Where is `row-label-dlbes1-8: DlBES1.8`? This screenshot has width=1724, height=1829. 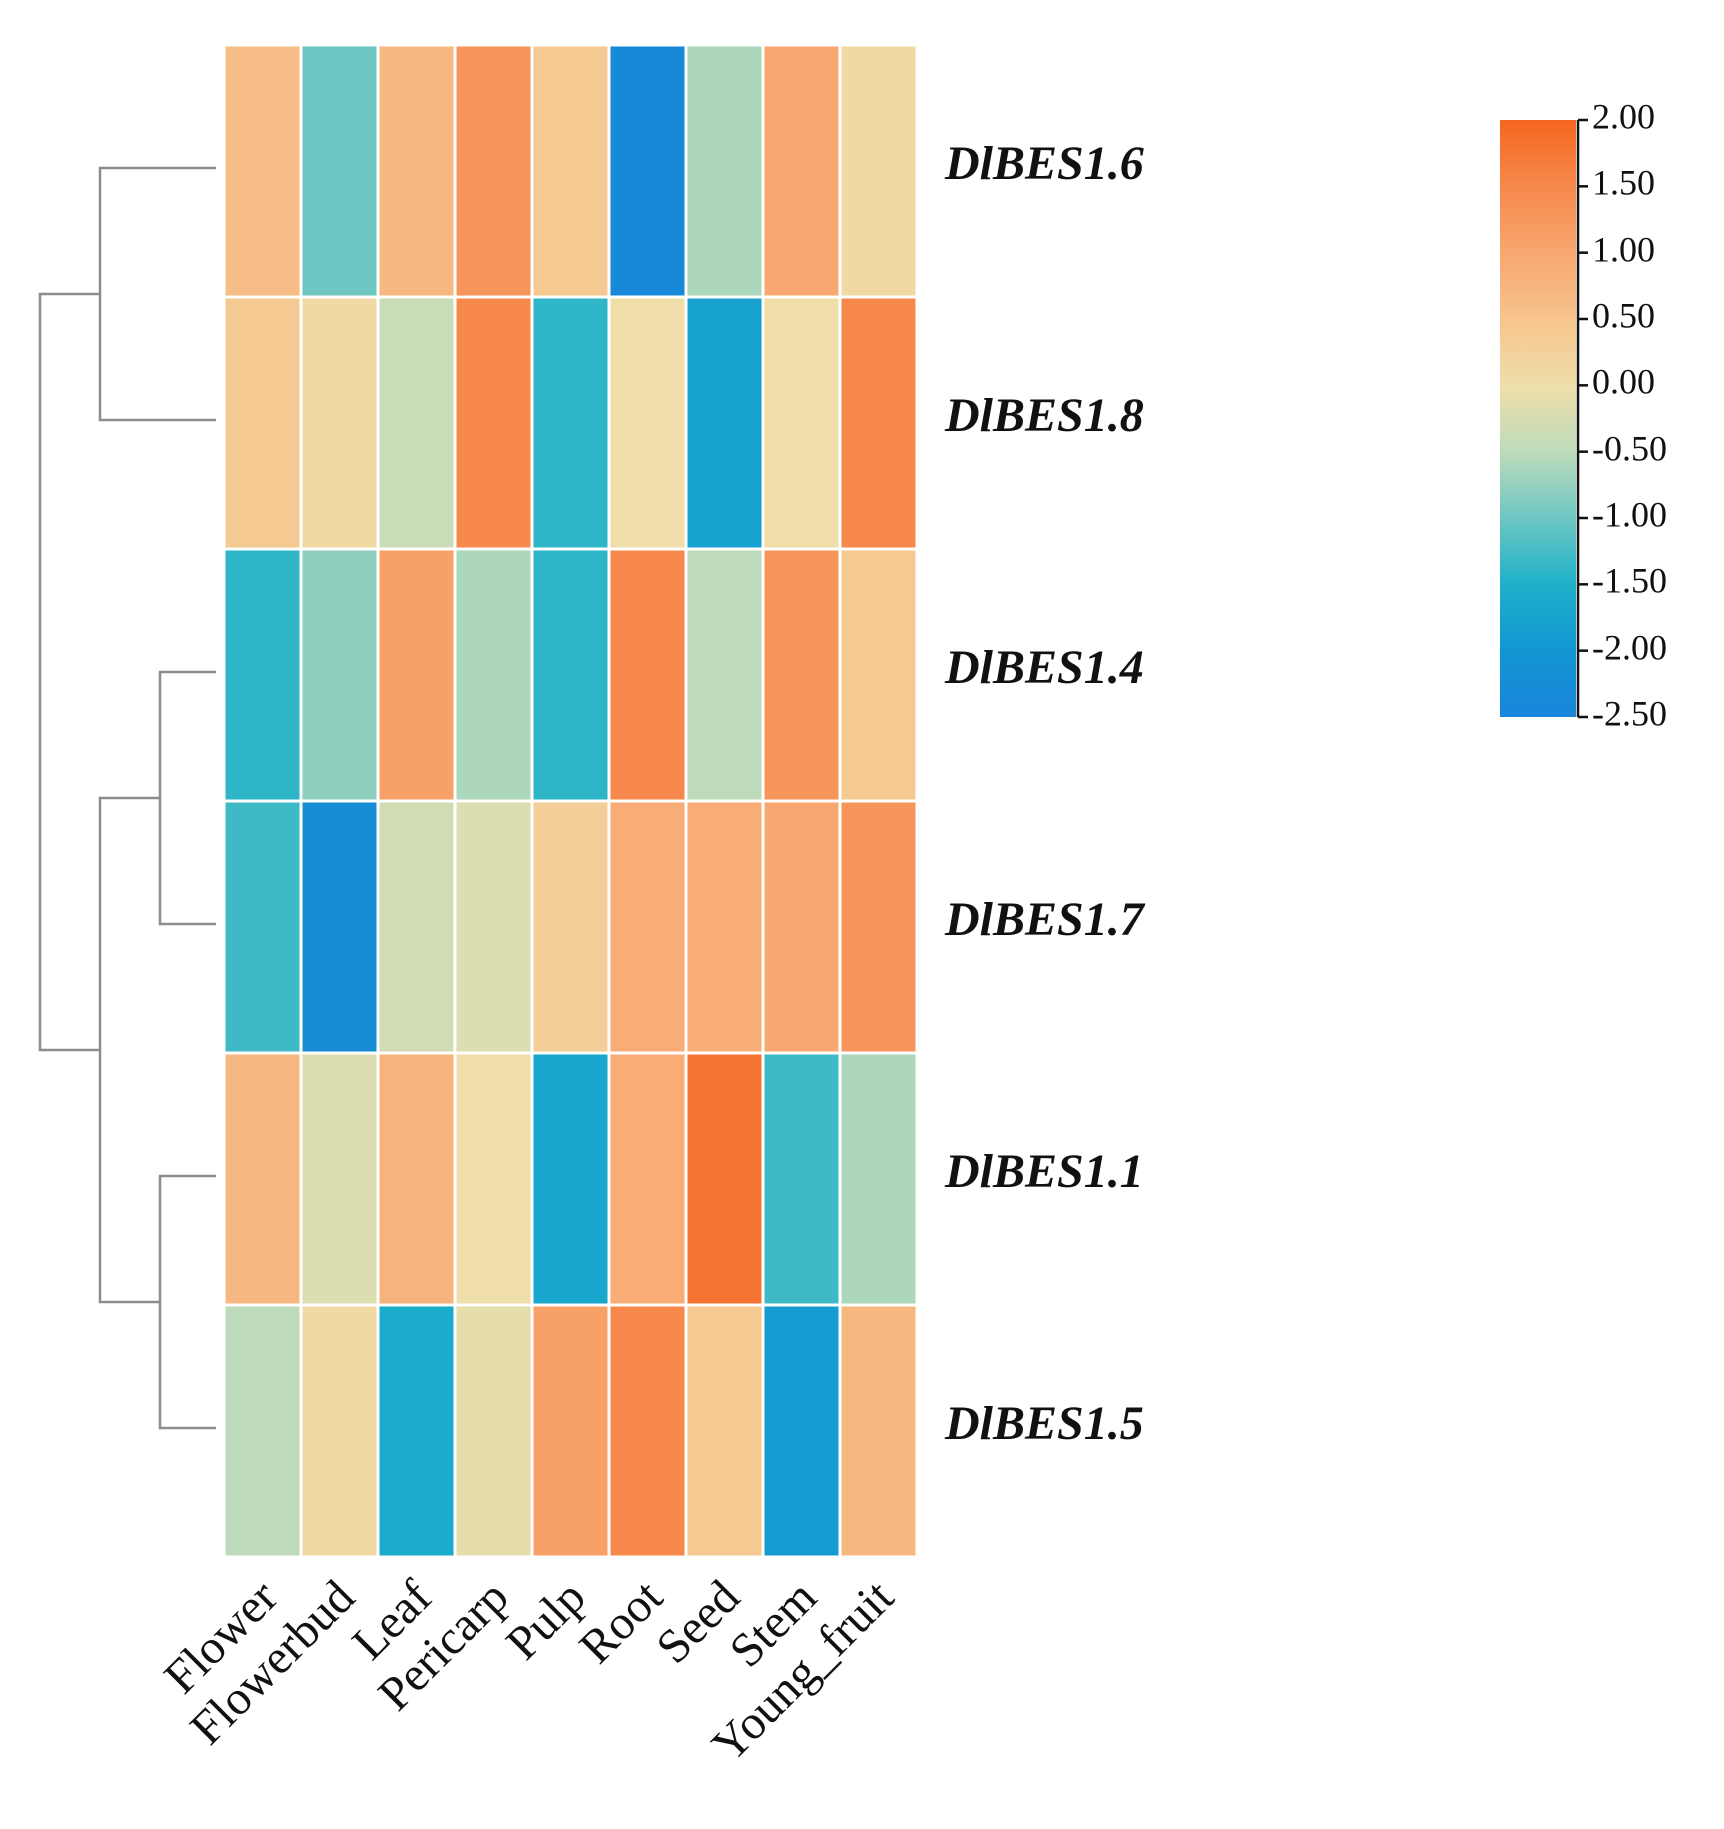 row-label-dlbes1-8: DlBES1.8 is located at coordinates (1044, 415).